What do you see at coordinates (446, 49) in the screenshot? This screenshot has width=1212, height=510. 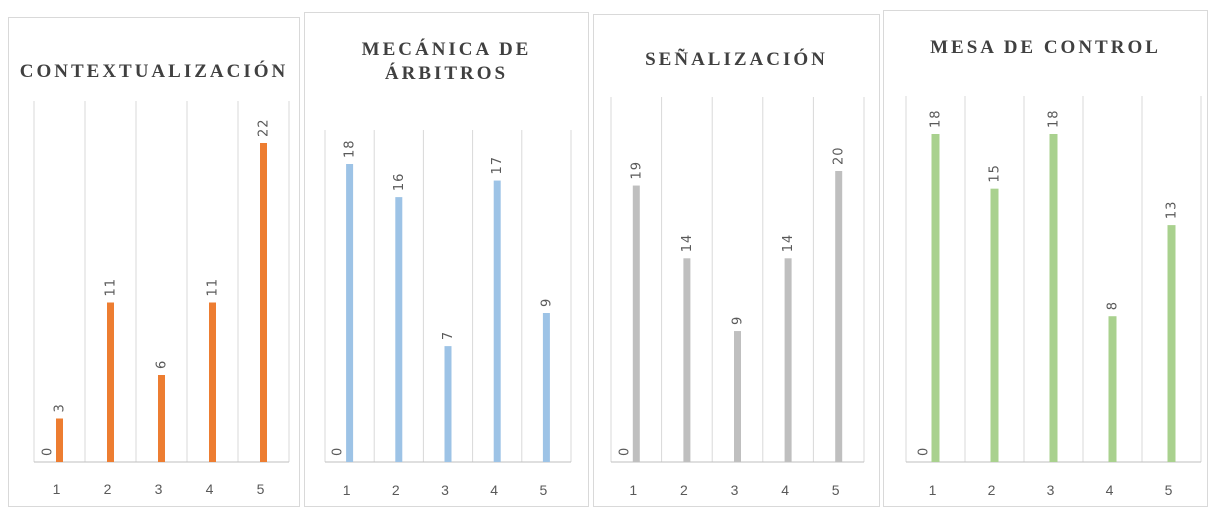 I see `chart-title-line: MECÁNICA DE` at bounding box center [446, 49].